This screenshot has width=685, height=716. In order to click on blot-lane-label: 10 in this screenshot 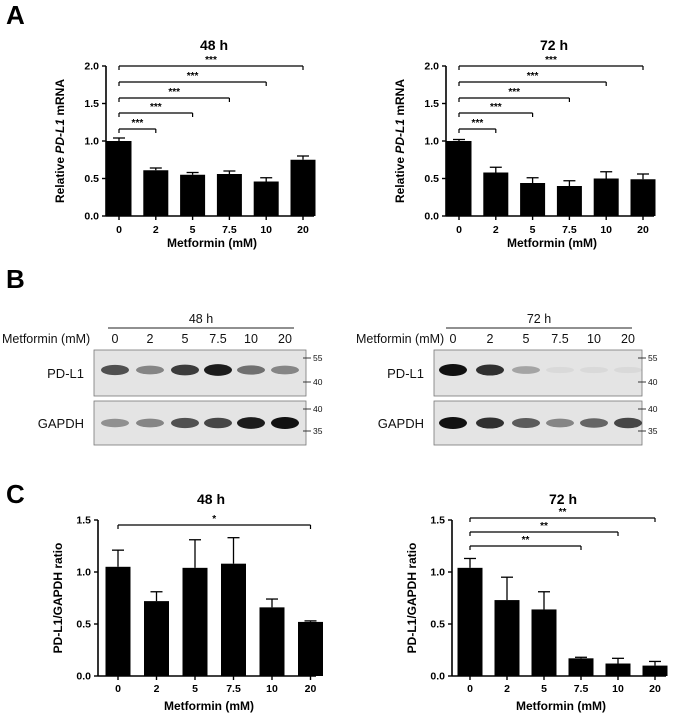, I will do `click(594, 339)`.